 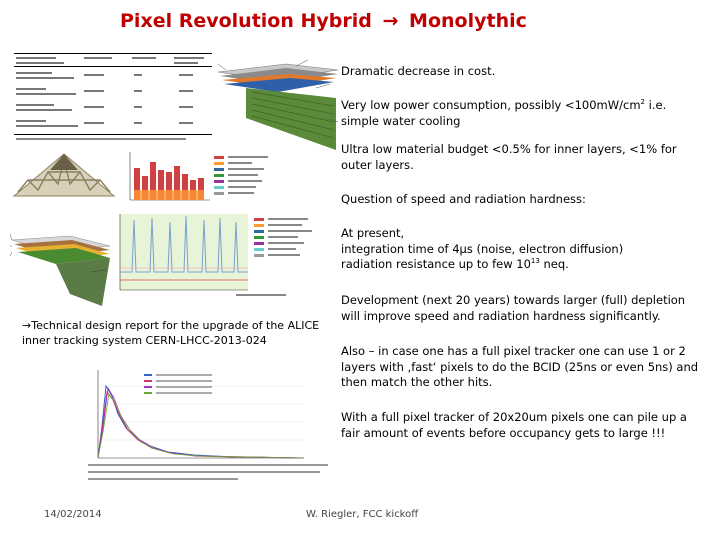 What do you see at coordinates (178, 384) in the screenshot?
I see `chart-c-legend` at bounding box center [178, 384].